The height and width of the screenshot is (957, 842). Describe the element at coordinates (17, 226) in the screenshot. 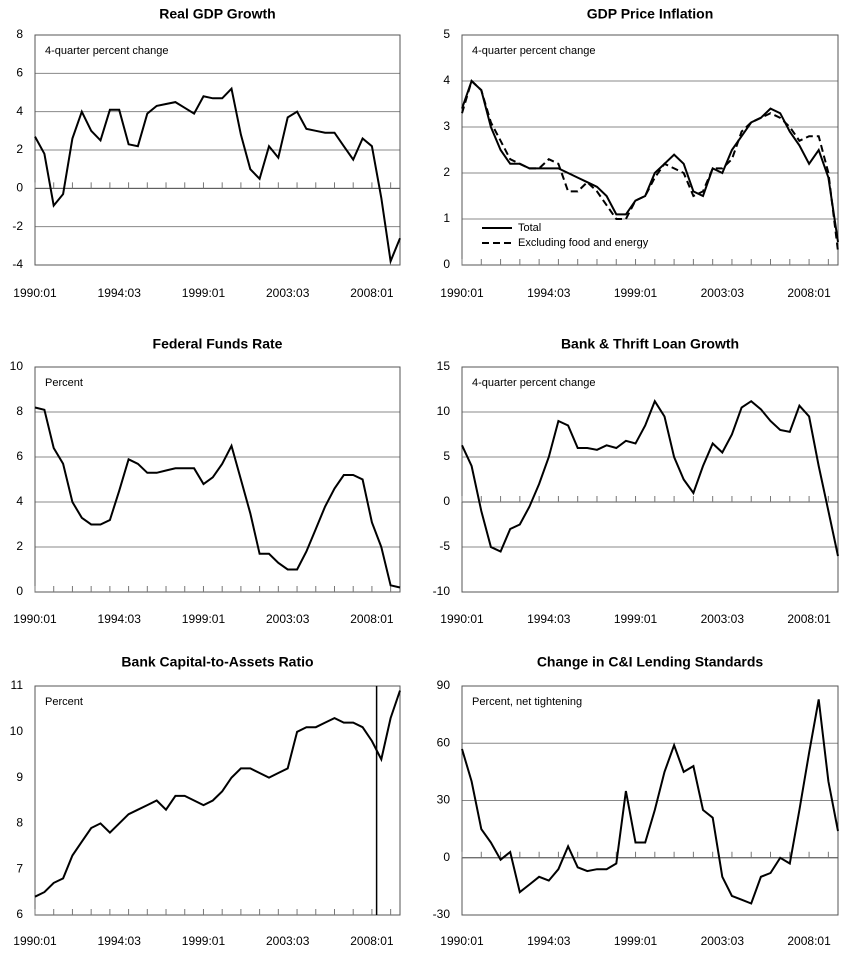

I see `y-tick-label: -2` at that location.